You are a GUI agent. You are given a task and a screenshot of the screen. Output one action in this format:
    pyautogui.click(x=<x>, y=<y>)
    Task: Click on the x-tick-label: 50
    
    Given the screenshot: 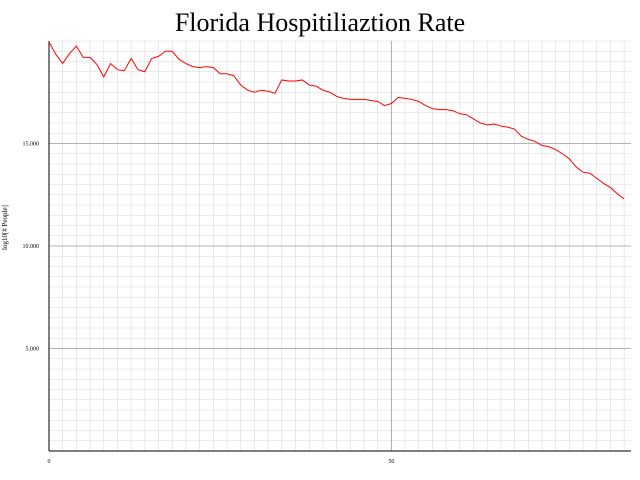 What is the action you would take?
    pyautogui.click(x=391, y=462)
    